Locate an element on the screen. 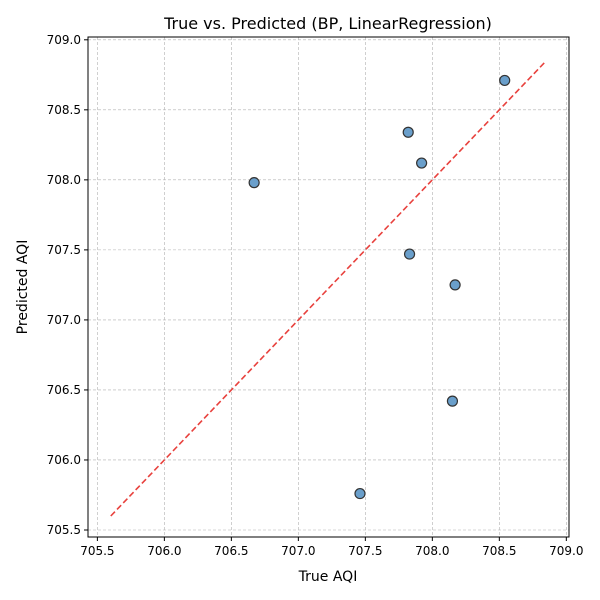 This screenshot has height=600, width=600. y-tick-label: 708.0 is located at coordinates (64, 180).